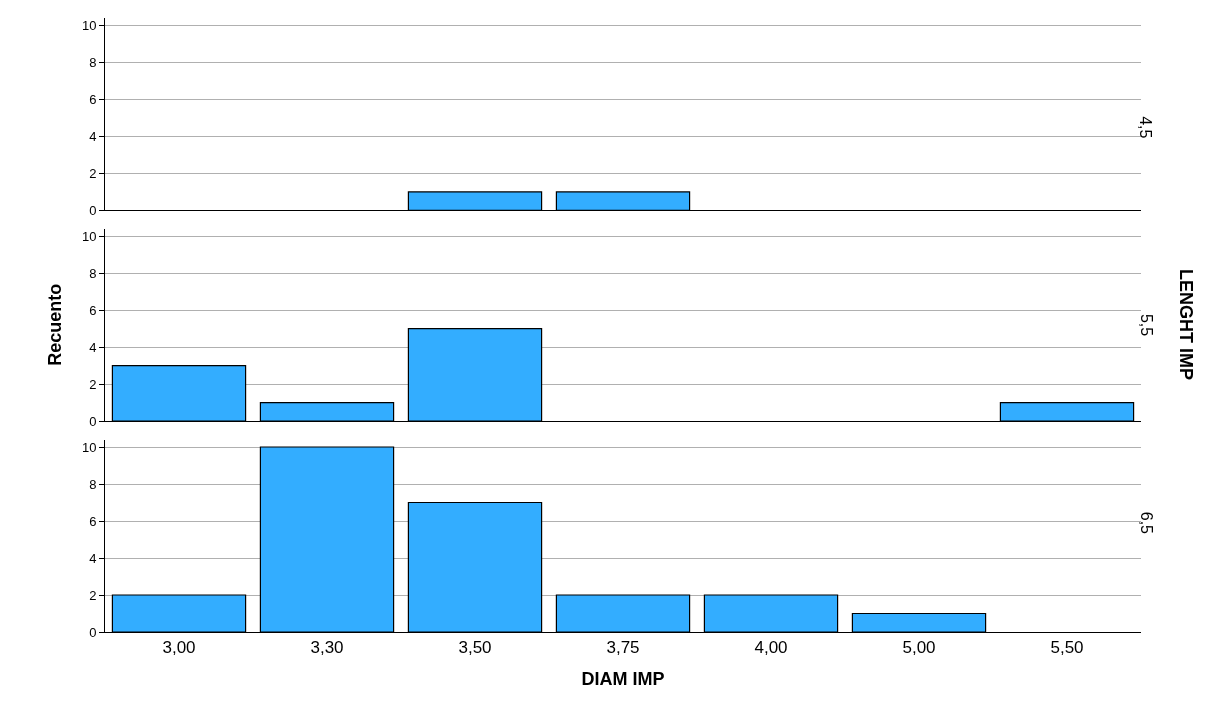 The height and width of the screenshot is (722, 1231). Describe the element at coordinates (1146, 523) in the screenshot. I see `annotation: 6,5` at that location.